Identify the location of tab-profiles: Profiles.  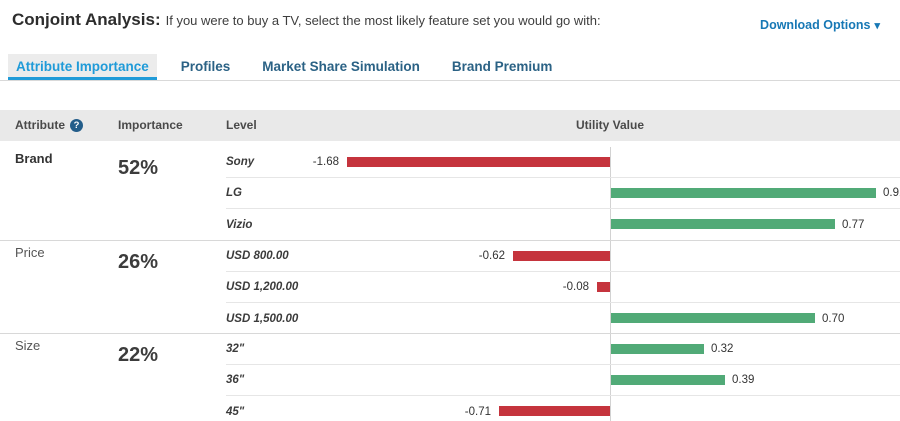
(205, 66).